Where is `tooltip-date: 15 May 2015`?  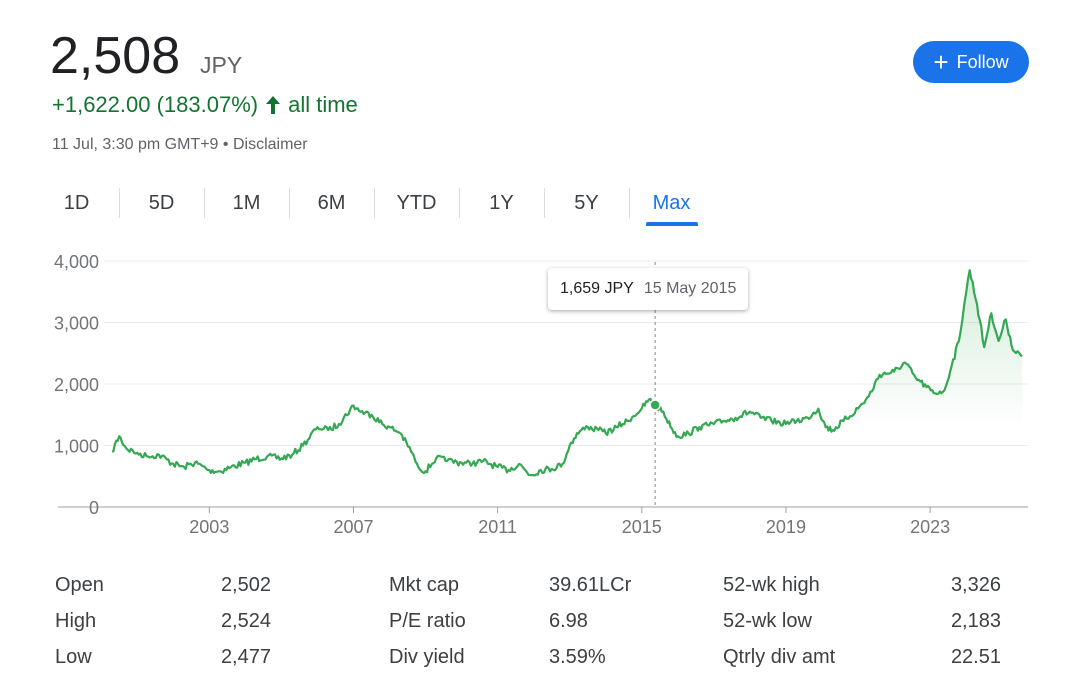
tooltip-date: 15 May 2015 is located at coordinates (690, 288).